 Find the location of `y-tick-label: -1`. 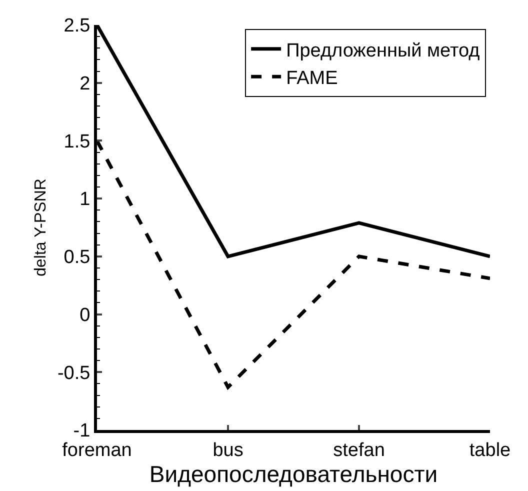

y-tick-label: -1 is located at coordinates (81, 431).